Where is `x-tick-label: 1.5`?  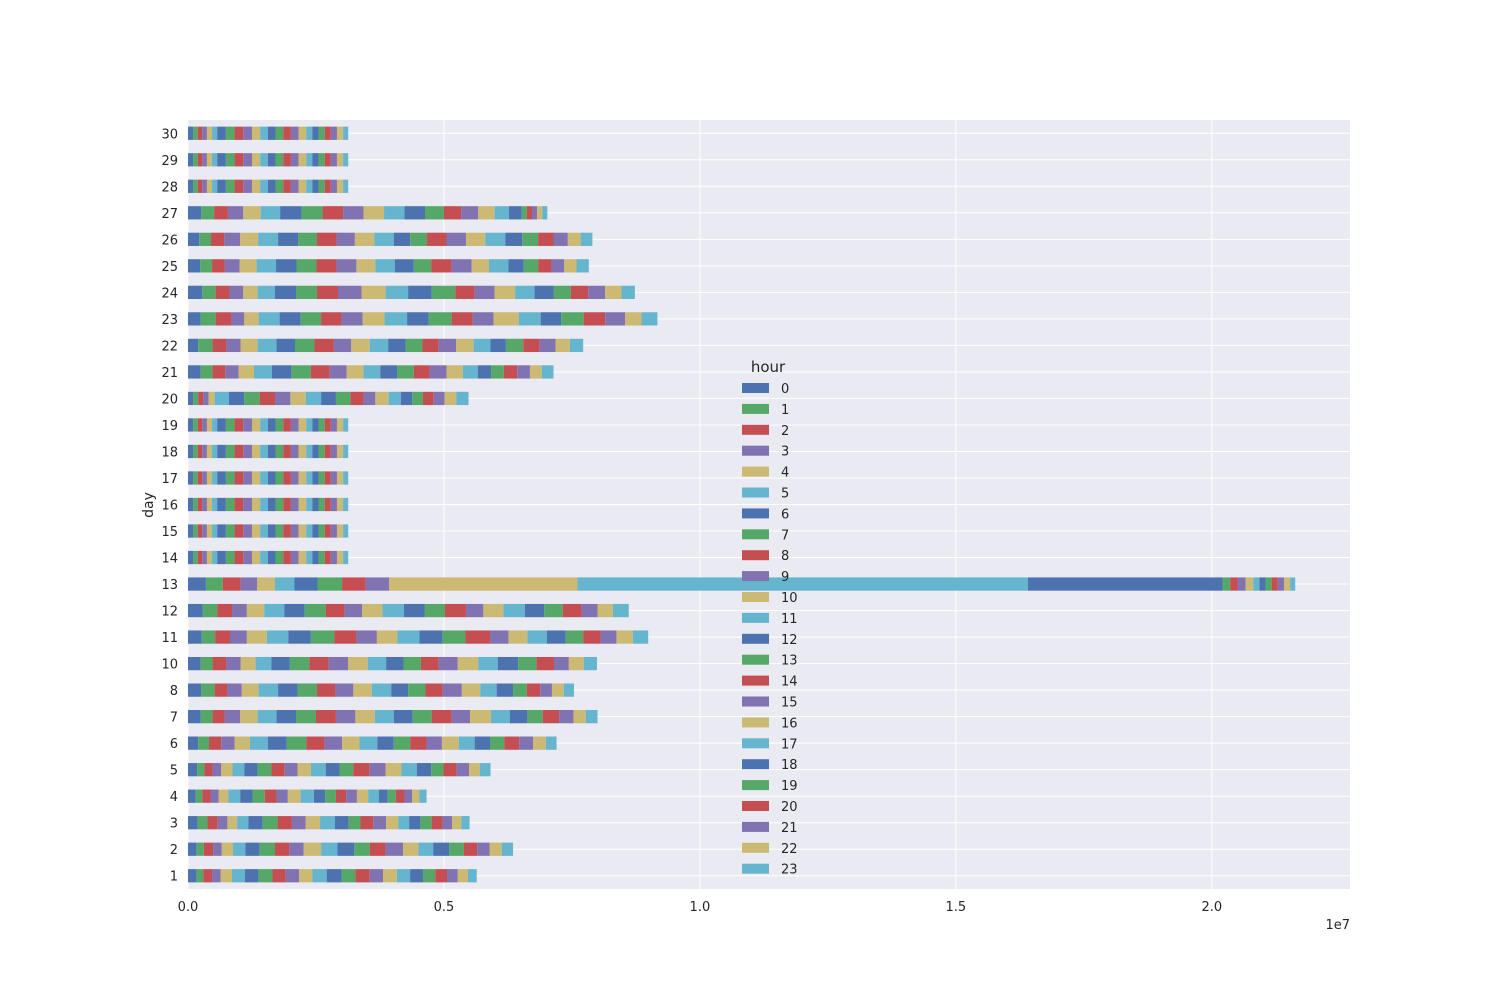
x-tick-label: 1.5 is located at coordinates (955, 907).